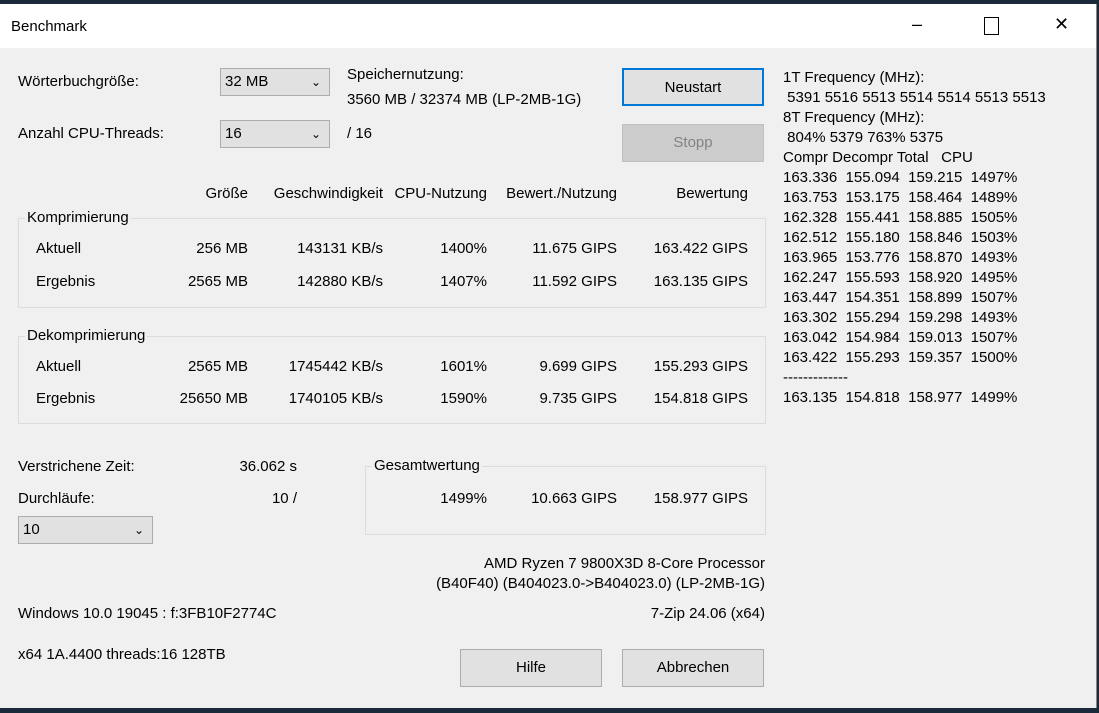 This screenshot has height=713, width=1099. I want to click on threads-value: 16, so click(233, 133).